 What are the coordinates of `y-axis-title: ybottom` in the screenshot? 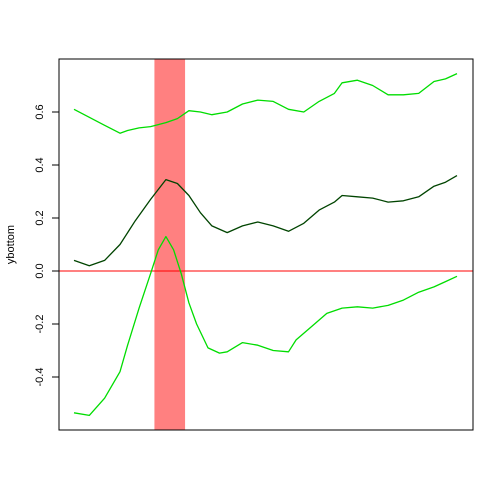 It's located at (11, 244).